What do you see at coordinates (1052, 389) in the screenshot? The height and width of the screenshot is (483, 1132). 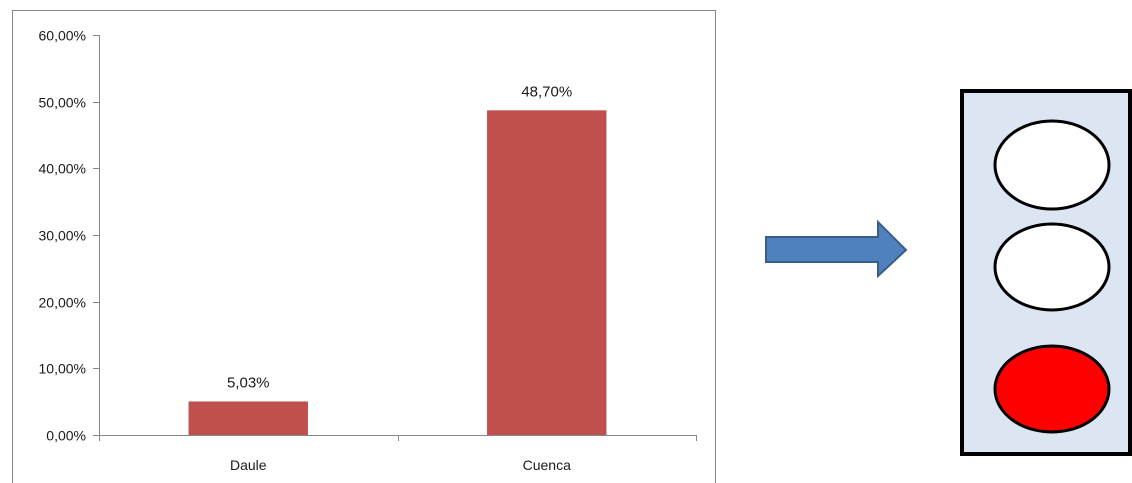 I see `bottom-light` at bounding box center [1052, 389].